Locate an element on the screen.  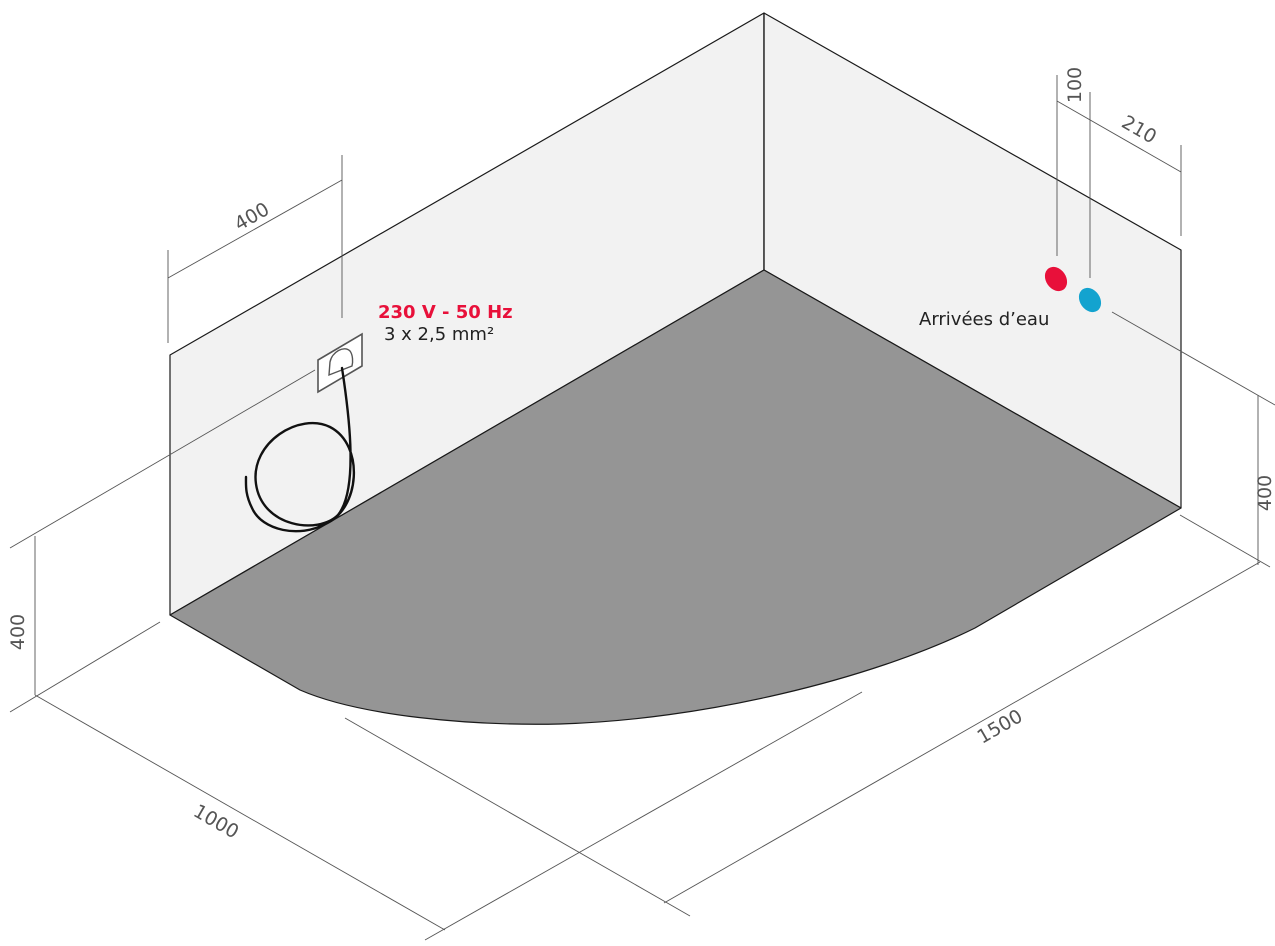
coiled-cable-icon is located at coordinates (299, 449).